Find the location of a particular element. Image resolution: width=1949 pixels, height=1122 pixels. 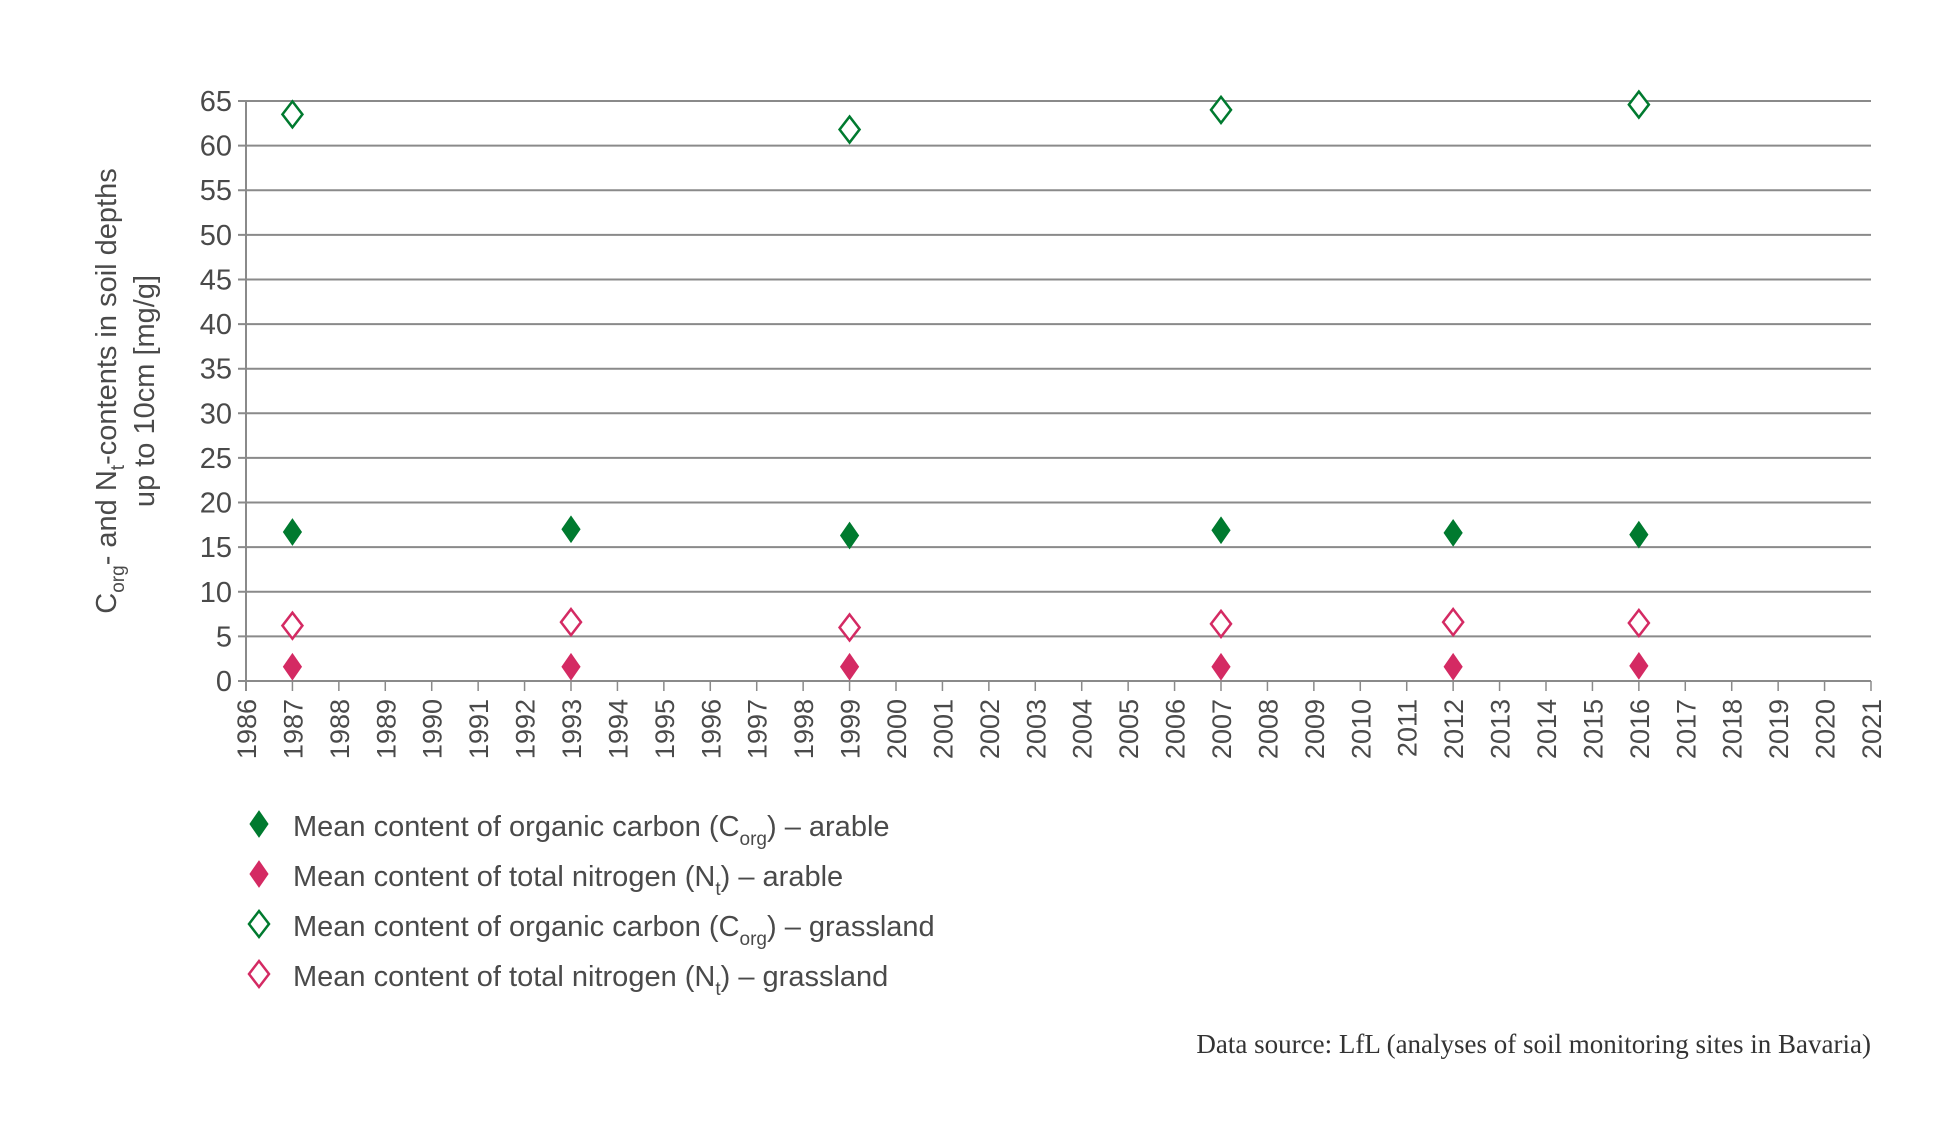

y-tick-label: 0 is located at coordinates (224, 682).